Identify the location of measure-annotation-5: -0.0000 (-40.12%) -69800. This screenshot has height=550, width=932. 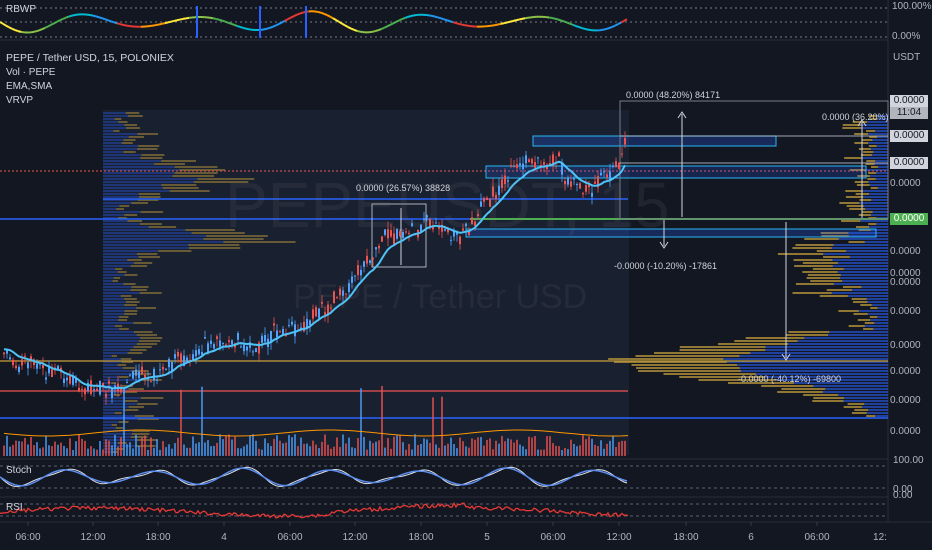
(790, 379).